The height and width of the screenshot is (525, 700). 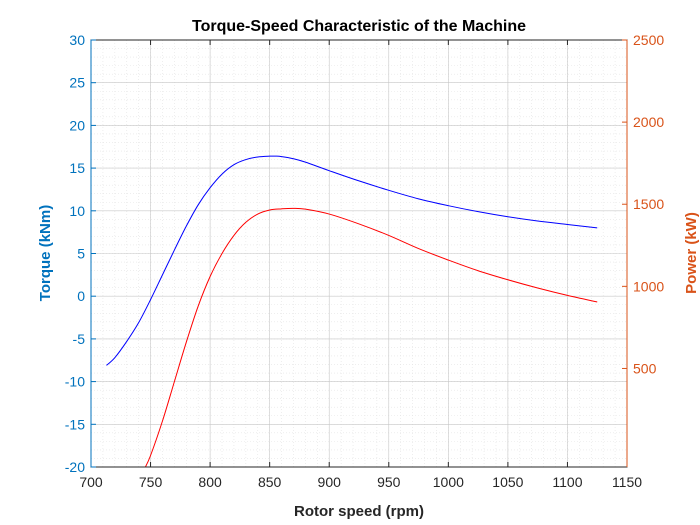 What do you see at coordinates (77, 40) in the screenshot?
I see `left-tick-label: 30` at bounding box center [77, 40].